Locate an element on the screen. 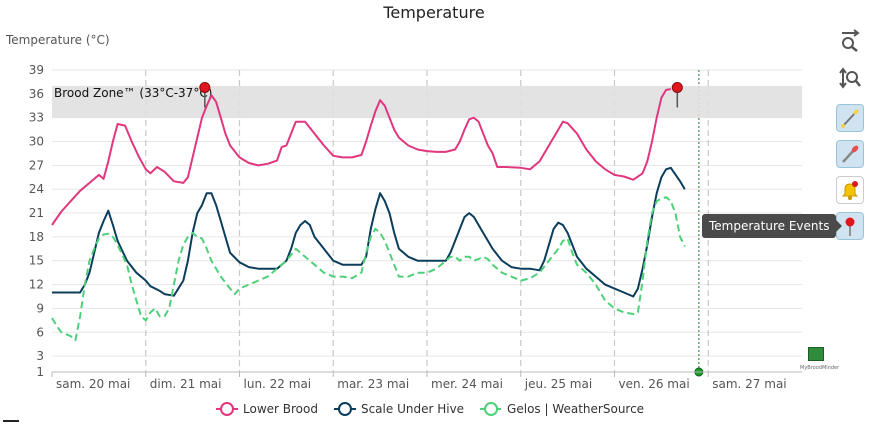 The width and height of the screenshot is (872, 424). event-markers is located at coordinates (441, 94).